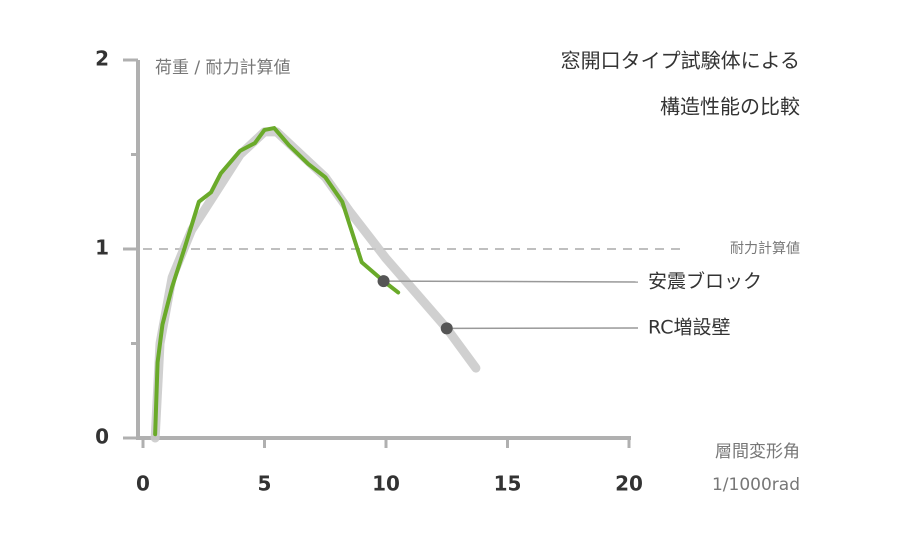 The width and height of the screenshot is (918, 534). What do you see at coordinates (102, 437) in the screenshot?
I see `y-tick-label: 0` at bounding box center [102, 437].